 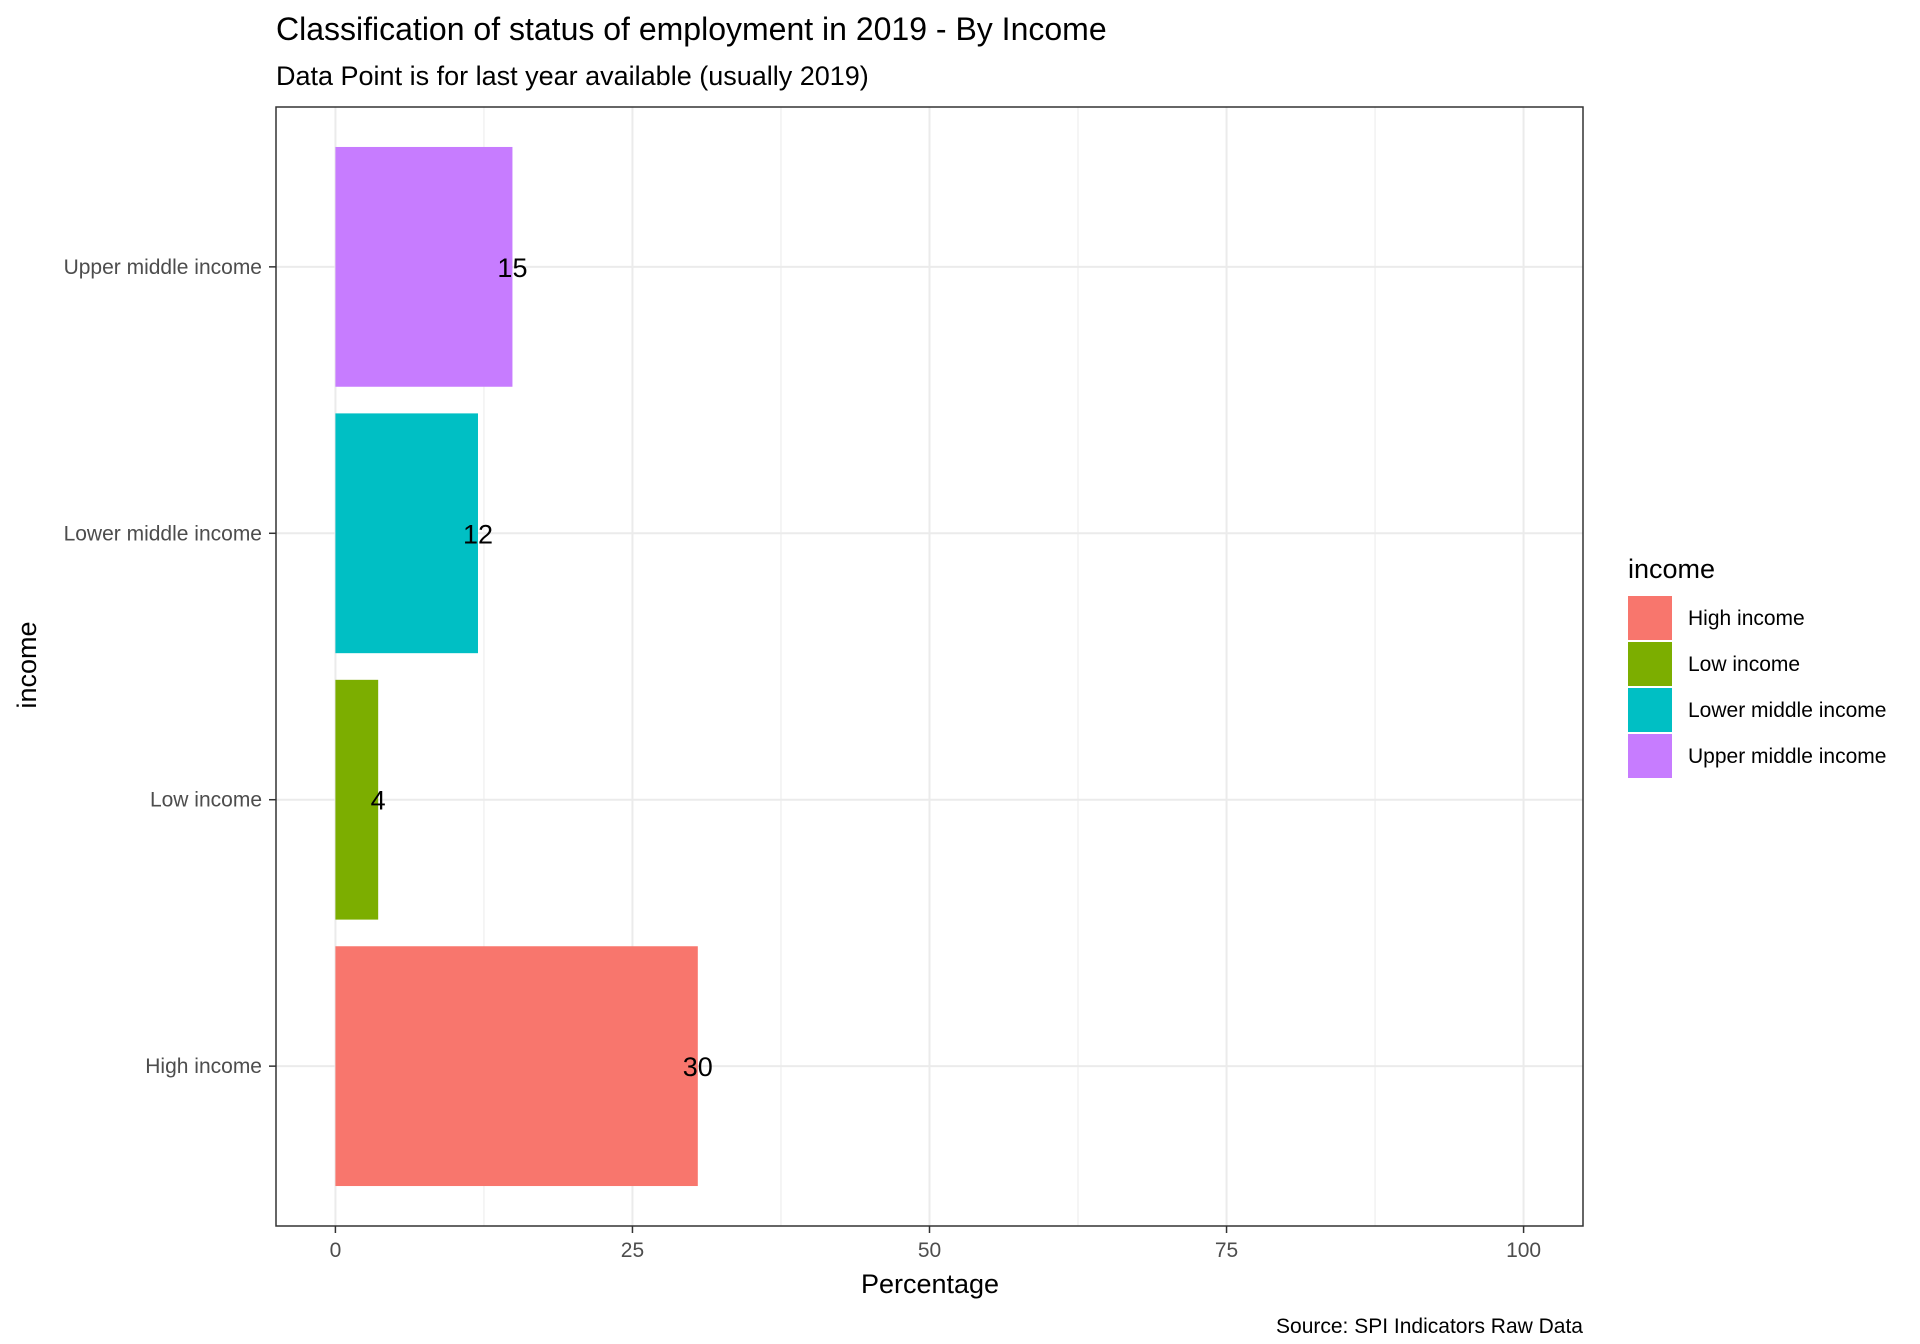 What do you see at coordinates (1787, 756) in the screenshot?
I see `legend-label: Upper middle income` at bounding box center [1787, 756].